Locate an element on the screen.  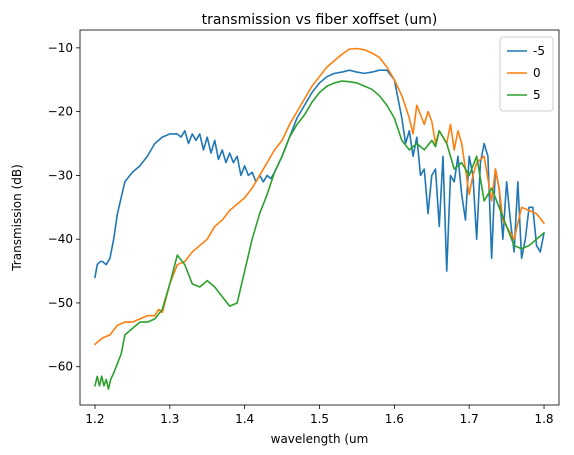
legend-label-1: 0 is located at coordinates (537, 73).